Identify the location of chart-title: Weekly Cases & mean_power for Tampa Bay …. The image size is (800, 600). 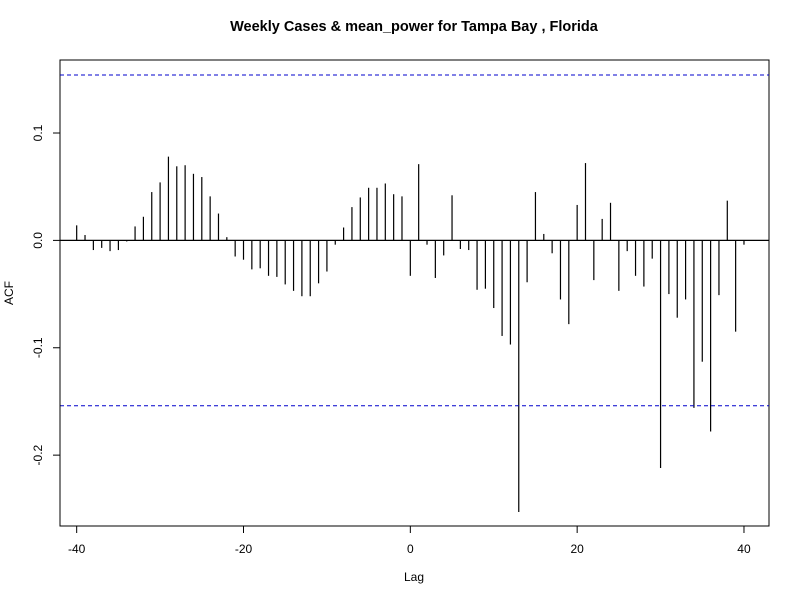
(414, 27).